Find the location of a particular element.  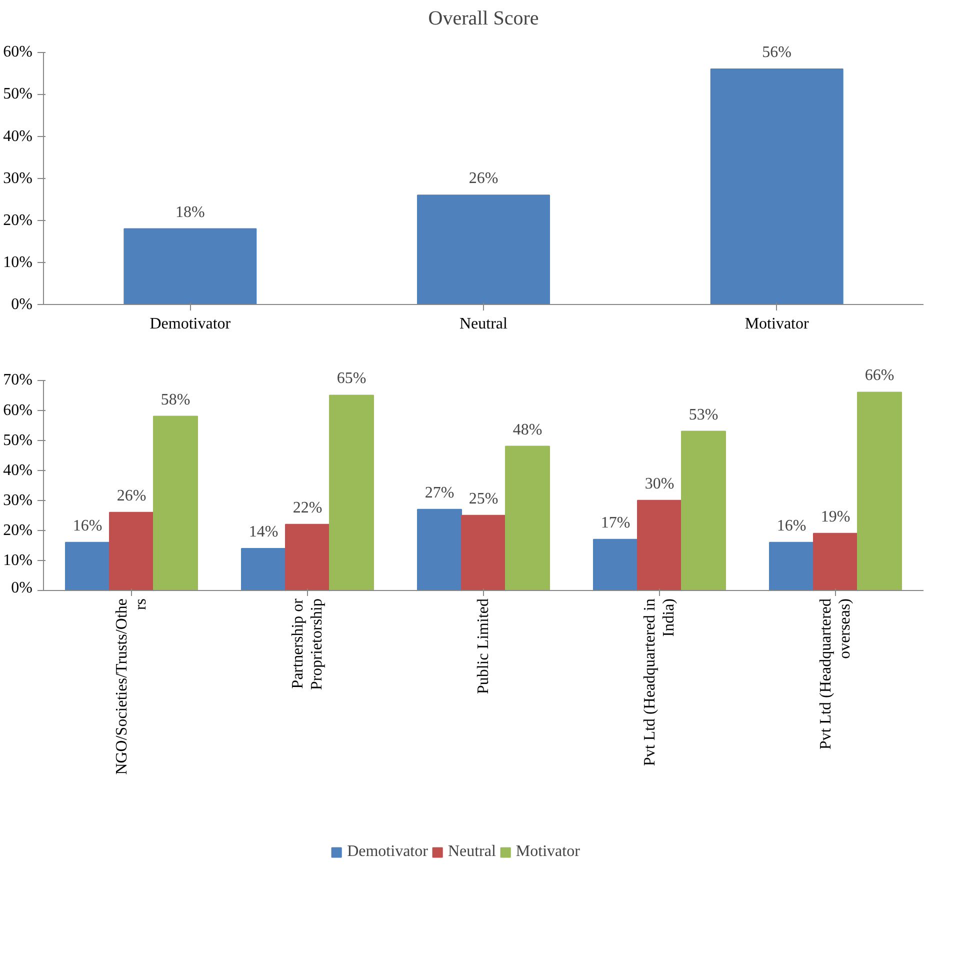

data-label: 18% is located at coordinates (190, 212).